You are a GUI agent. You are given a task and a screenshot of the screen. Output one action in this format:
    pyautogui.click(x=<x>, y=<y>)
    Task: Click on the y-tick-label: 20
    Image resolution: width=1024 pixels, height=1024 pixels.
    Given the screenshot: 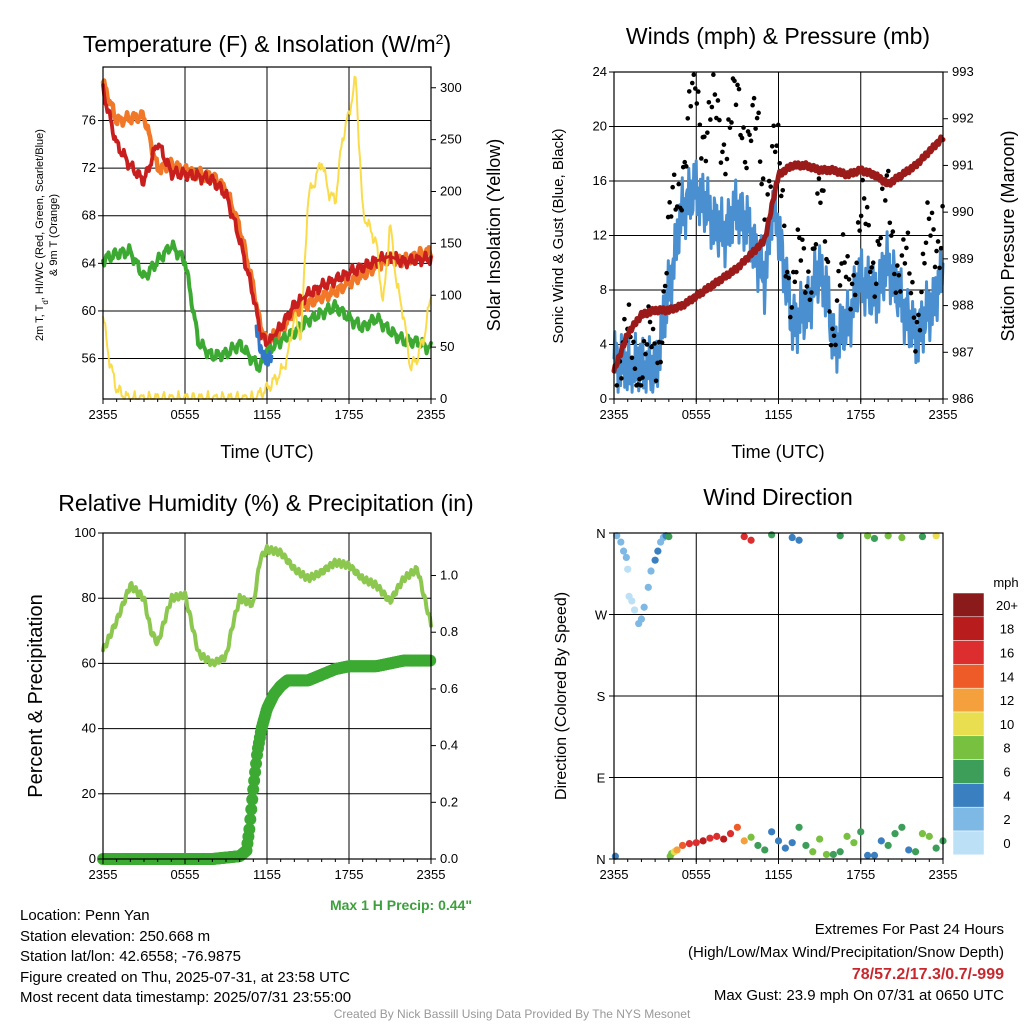 What is the action you would take?
    pyautogui.click(x=89, y=793)
    